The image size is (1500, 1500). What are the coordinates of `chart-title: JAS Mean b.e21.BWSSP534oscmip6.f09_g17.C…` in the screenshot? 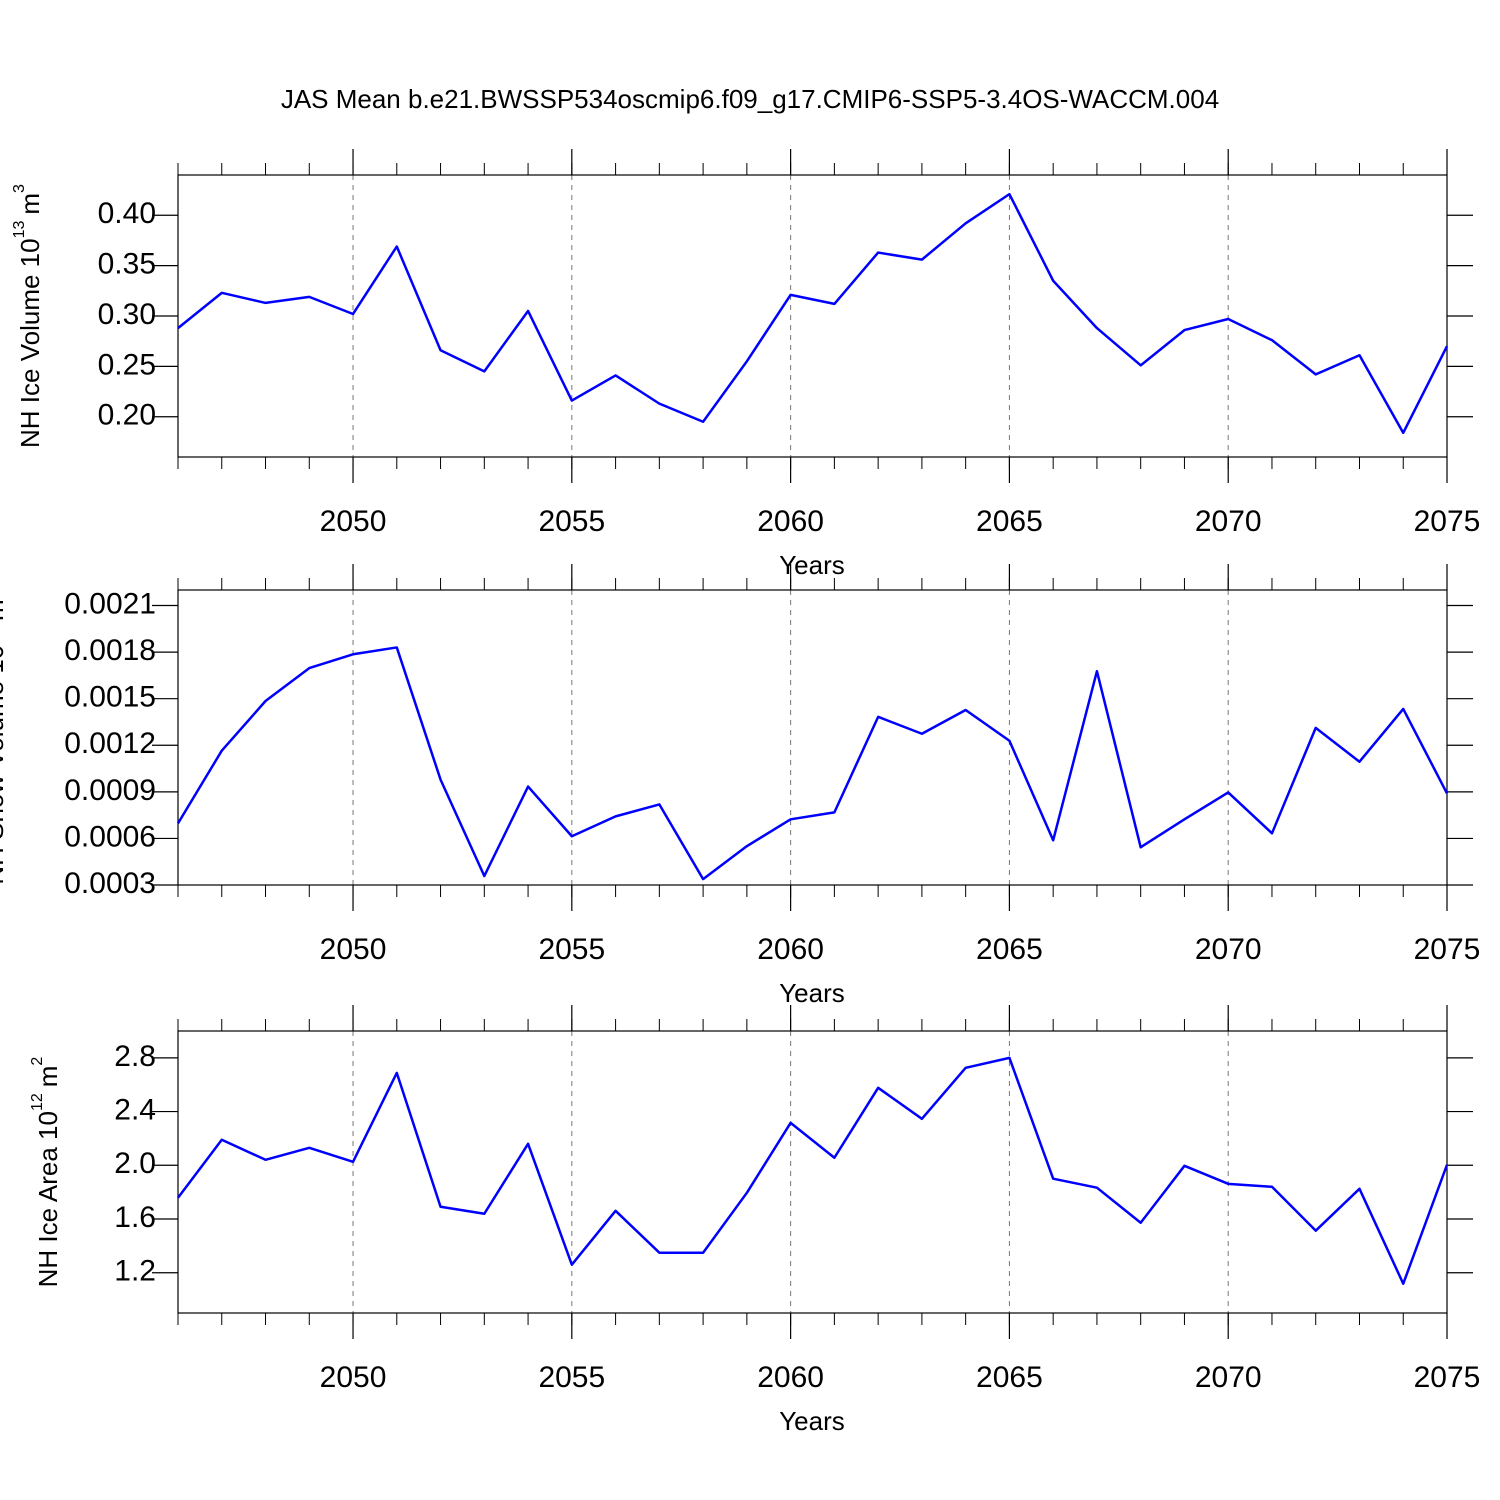 It's located at (750, 99).